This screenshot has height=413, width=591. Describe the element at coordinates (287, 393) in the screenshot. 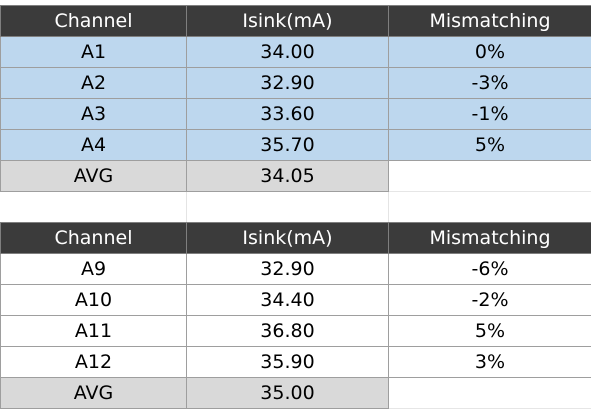

I see `avg-value-cell: 35.00` at that location.